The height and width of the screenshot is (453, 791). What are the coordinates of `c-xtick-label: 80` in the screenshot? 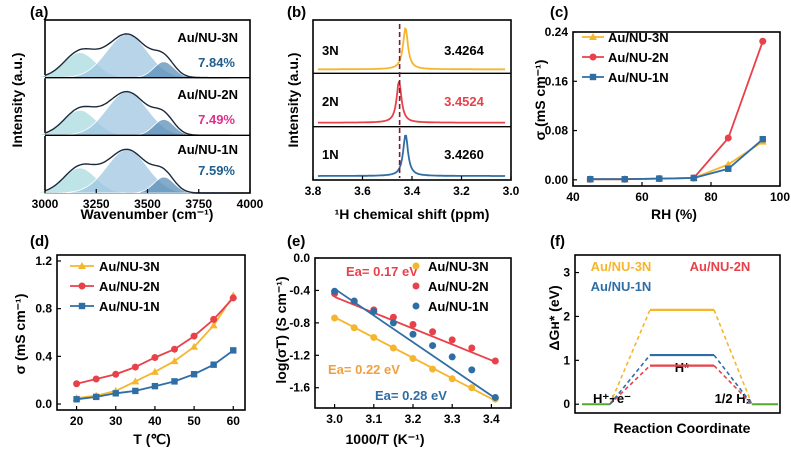 It's located at (711, 197).